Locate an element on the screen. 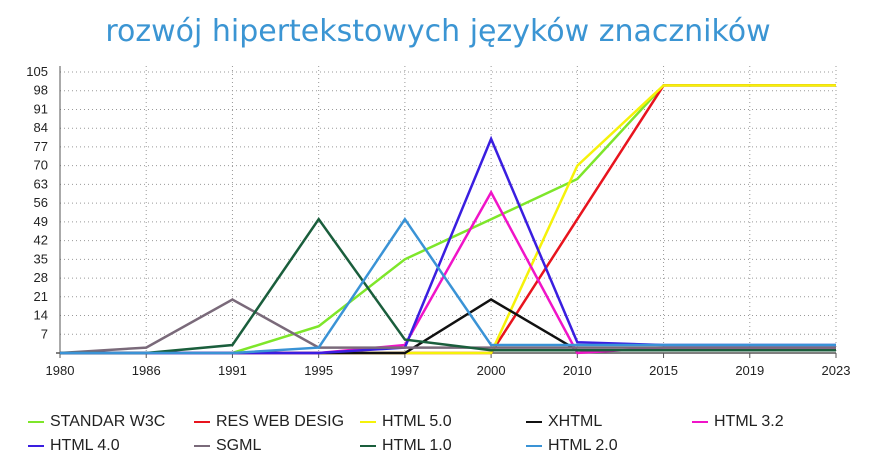  legend-item: SGML is located at coordinates (277, 446).